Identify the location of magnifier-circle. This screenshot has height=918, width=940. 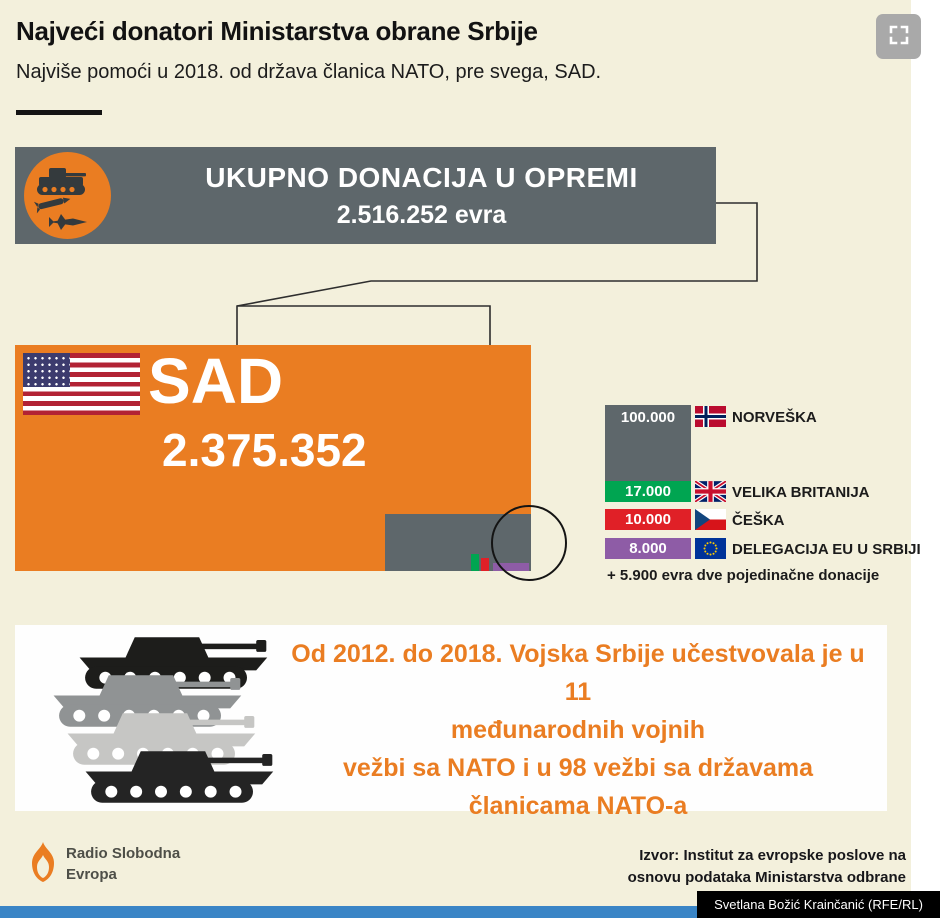
(529, 543).